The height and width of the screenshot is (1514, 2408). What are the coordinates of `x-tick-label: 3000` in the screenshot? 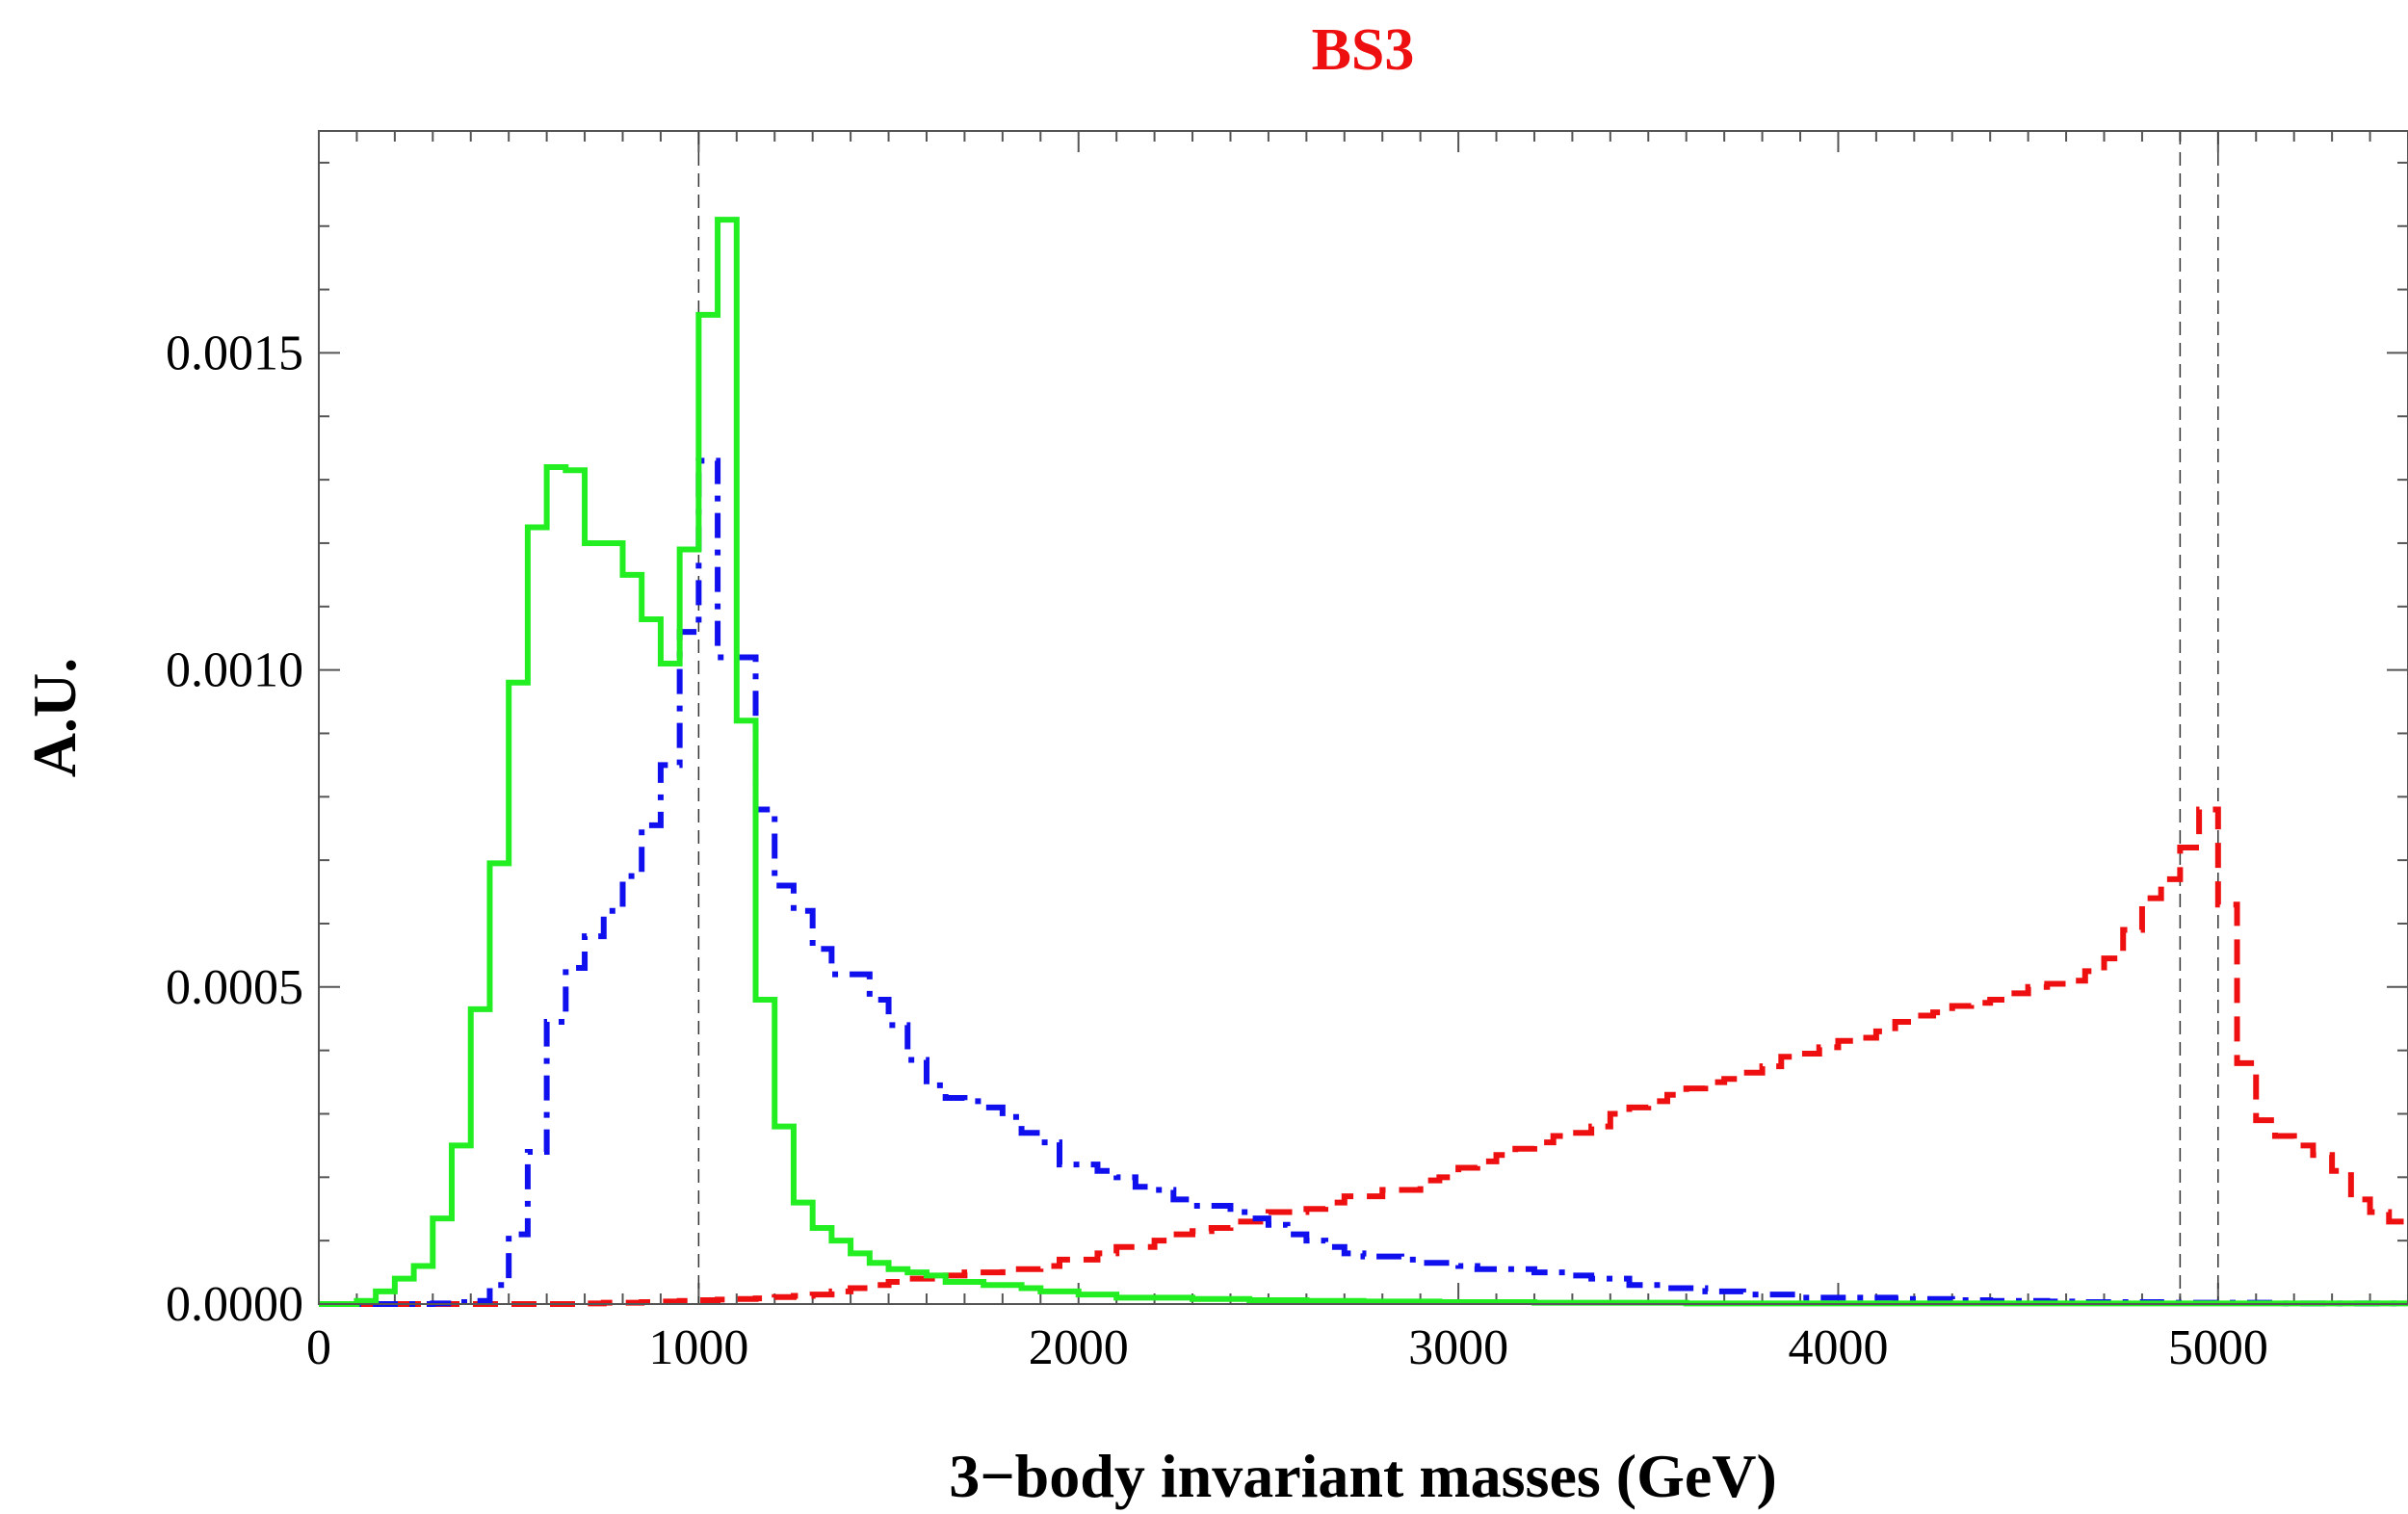 It's located at (1458, 1347).